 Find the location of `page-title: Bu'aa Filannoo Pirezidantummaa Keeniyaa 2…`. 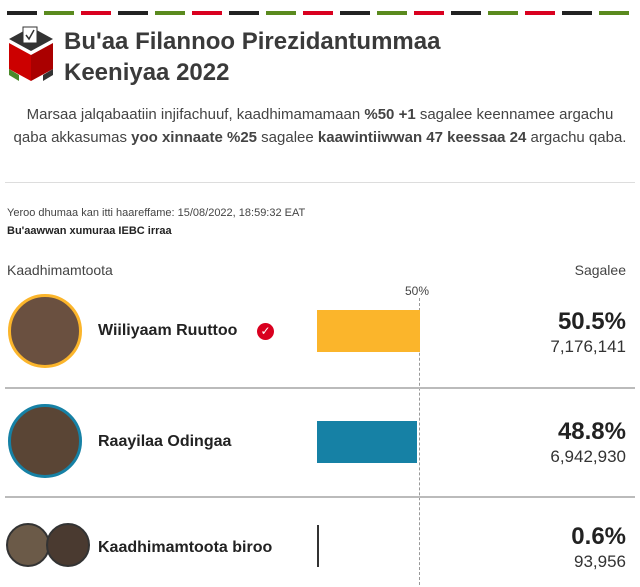

page-title: Bu'aa Filannoo Pirezidantummaa Keeniyaa 2… is located at coordinates (252, 57).